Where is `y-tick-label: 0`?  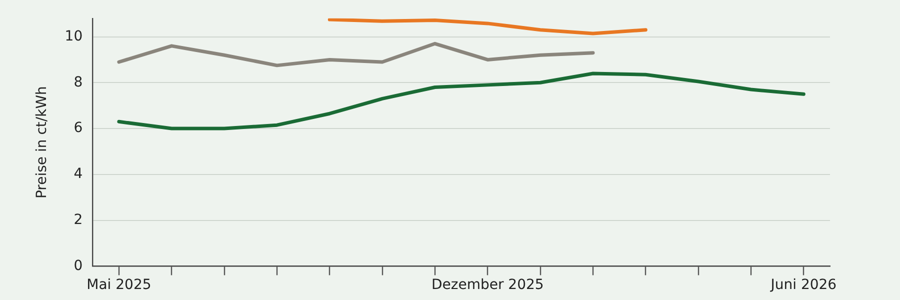 y-tick-label: 0 is located at coordinates (78, 266).